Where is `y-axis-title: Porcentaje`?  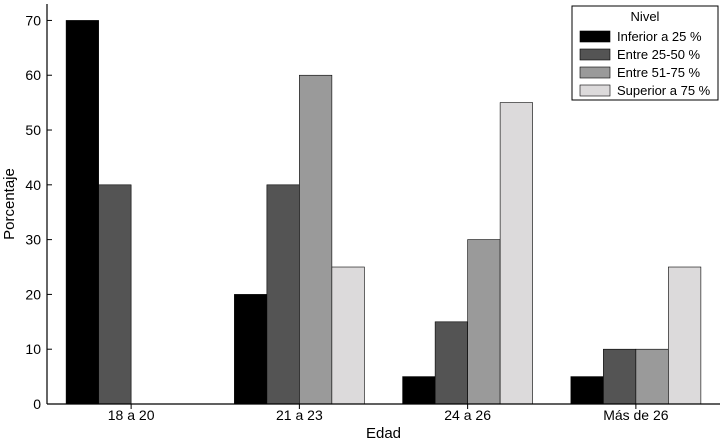 y-axis-title: Porcentaje is located at coordinates (9, 204).